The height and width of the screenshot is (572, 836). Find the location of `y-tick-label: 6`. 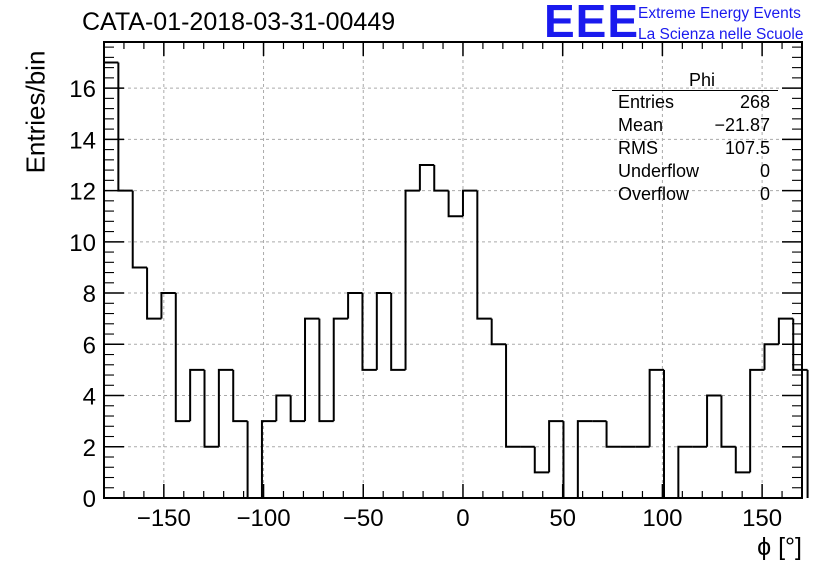

y-tick-label: 6 is located at coordinates (89, 345).